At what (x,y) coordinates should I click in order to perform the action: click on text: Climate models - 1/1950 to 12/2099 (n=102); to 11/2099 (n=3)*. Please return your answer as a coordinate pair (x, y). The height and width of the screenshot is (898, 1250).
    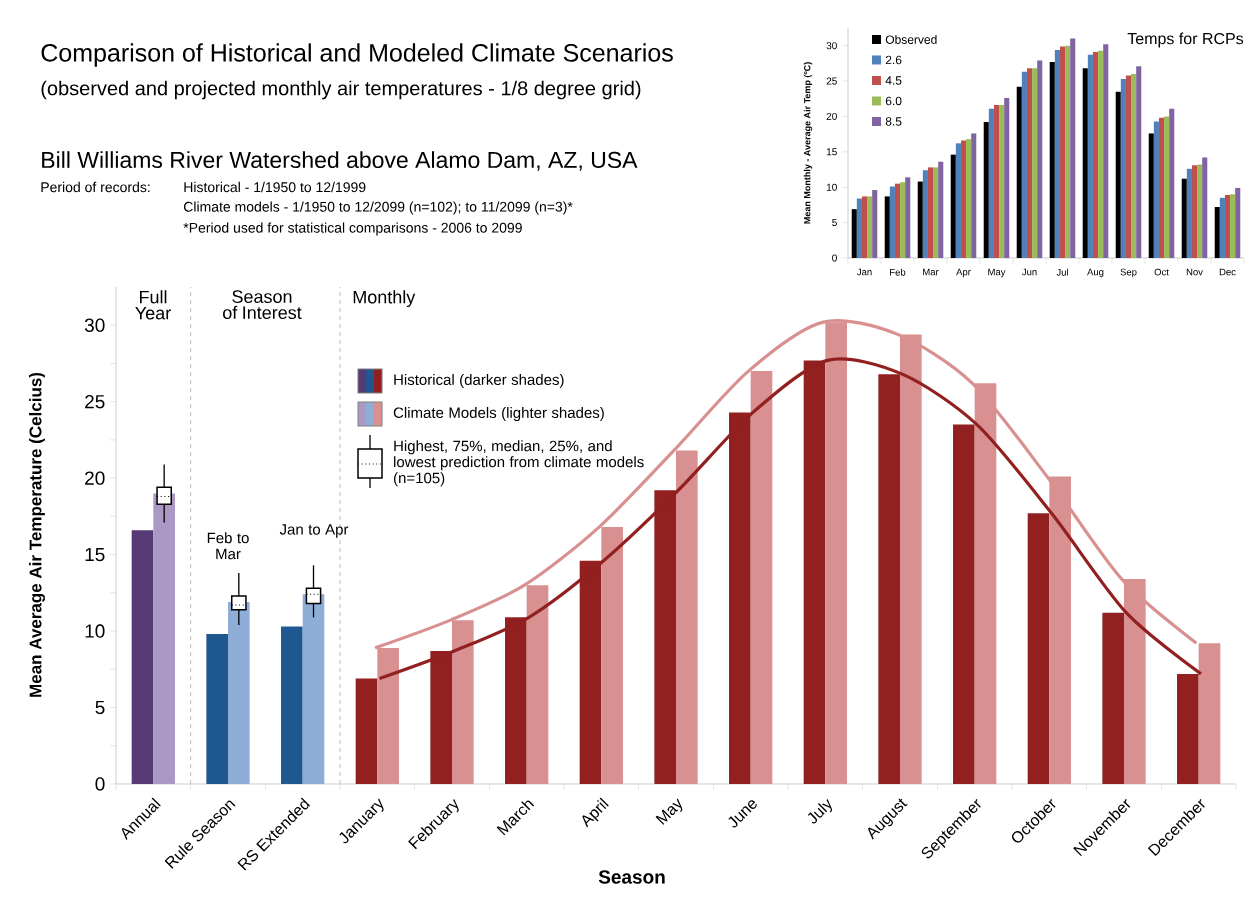
    Looking at the image, I should click on (378, 208).